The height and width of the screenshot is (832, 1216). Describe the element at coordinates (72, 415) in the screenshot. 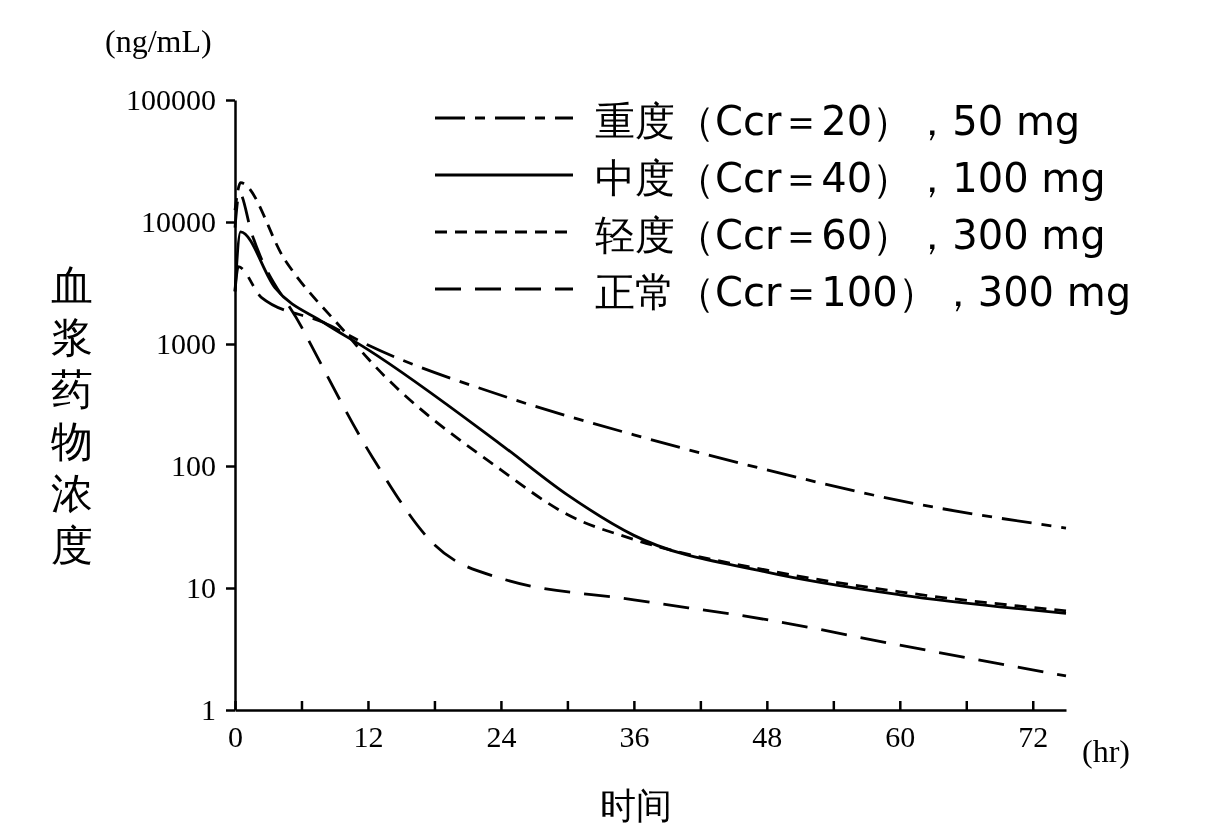

I see `y-axis-title: 血浆药物浓度` at that location.